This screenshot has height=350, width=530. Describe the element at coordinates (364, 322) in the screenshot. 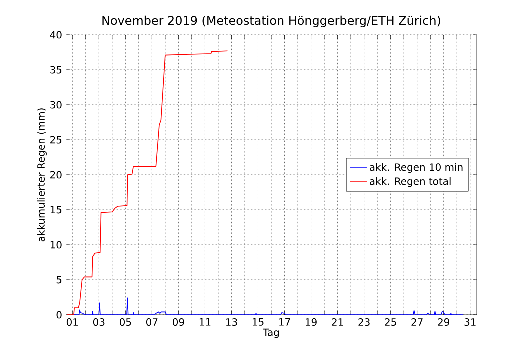

I see `x-tick-label: 23` at that location.